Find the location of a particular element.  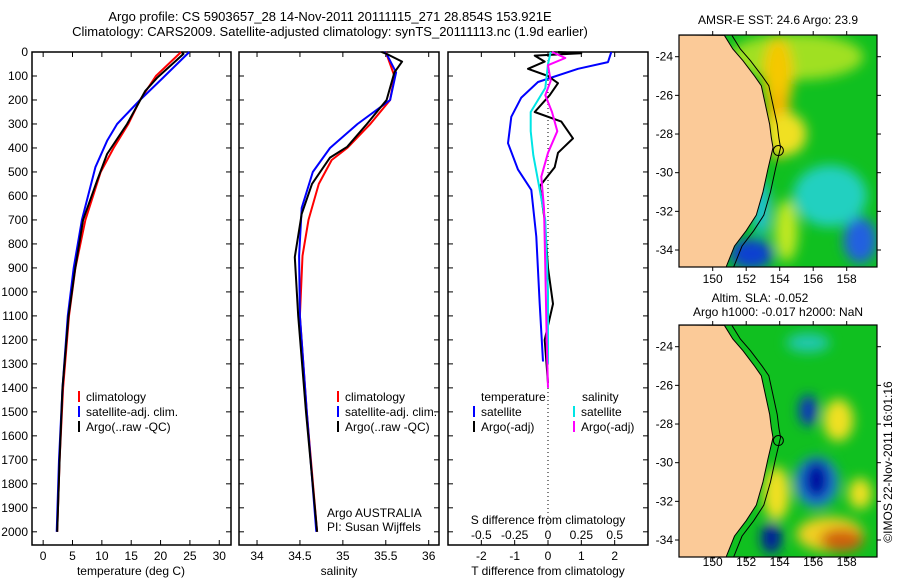

sla-map: 150 152 154 156 158 -24 -26 -28 -30 -32 -34 is located at coordinates (768, 445).